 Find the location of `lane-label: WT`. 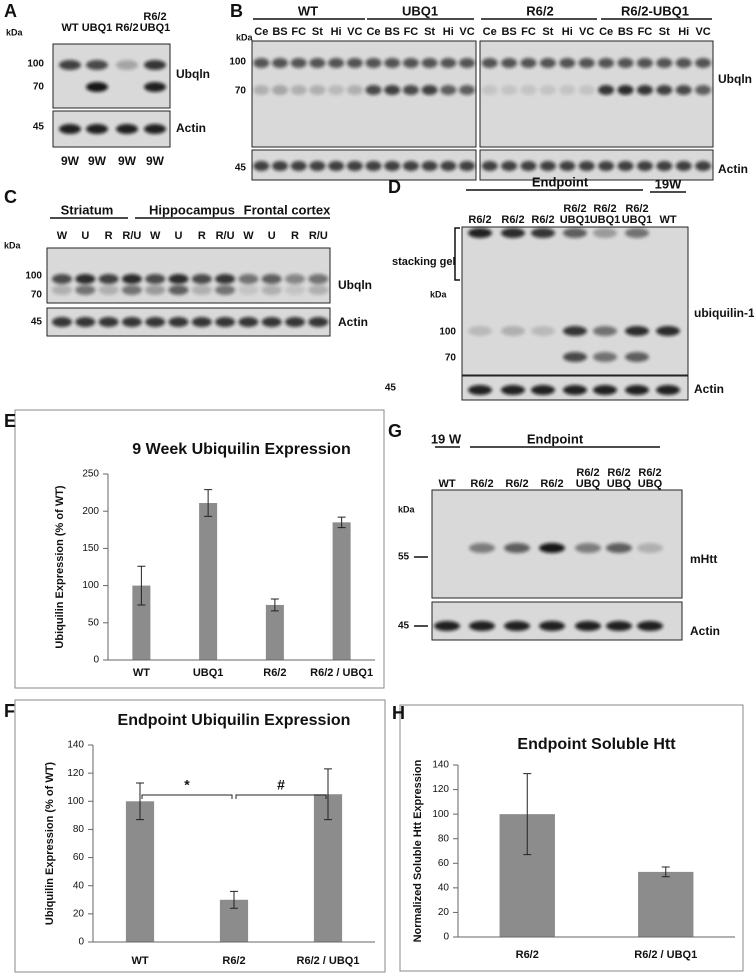

lane-label: WT is located at coordinates (69, 28).